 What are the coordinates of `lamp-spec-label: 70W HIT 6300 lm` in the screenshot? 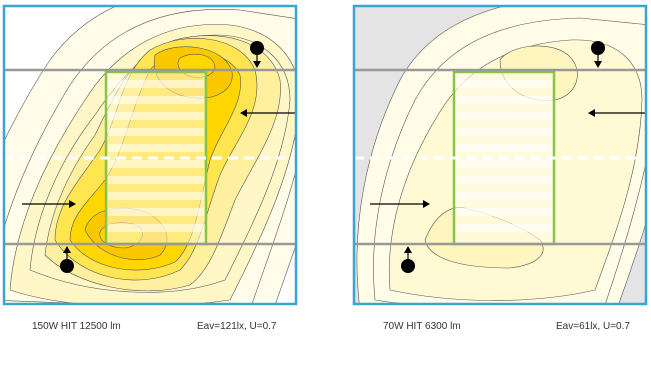 It's located at (422, 326).